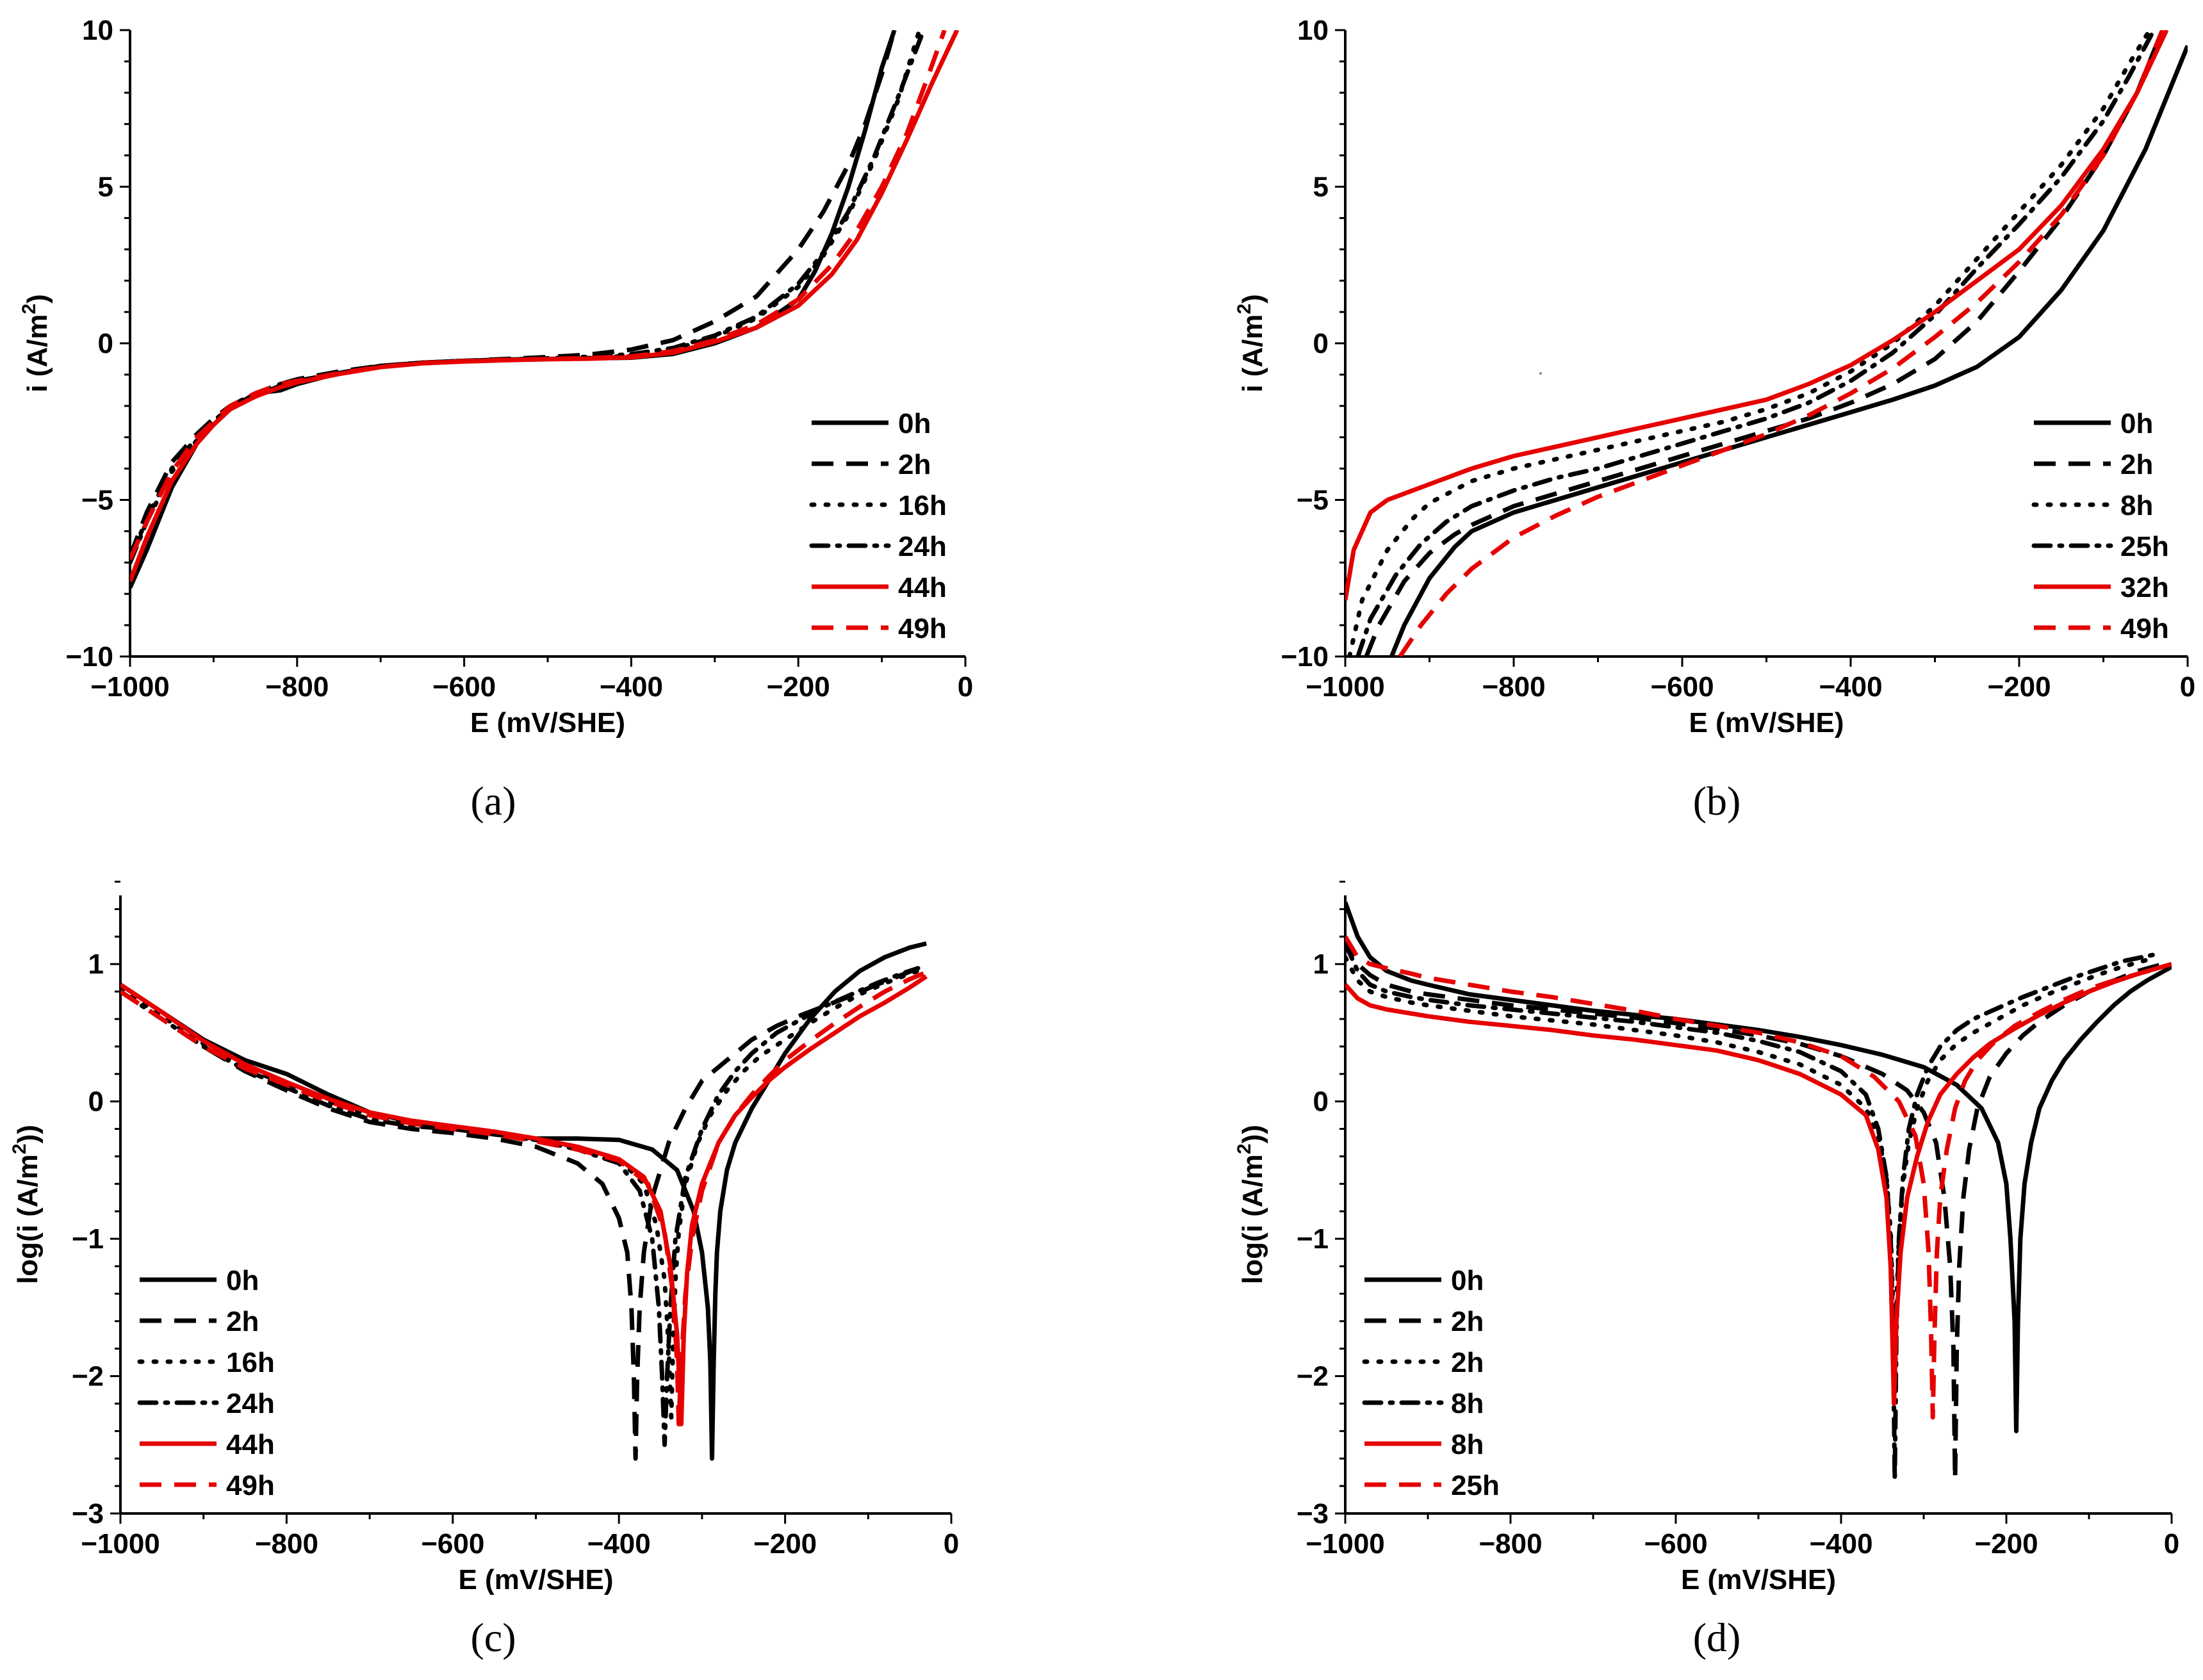 The height and width of the screenshot is (1680, 2203). I want to click on legend: 0h 2h 16h 24h 44h 49h, so click(206, 1383).